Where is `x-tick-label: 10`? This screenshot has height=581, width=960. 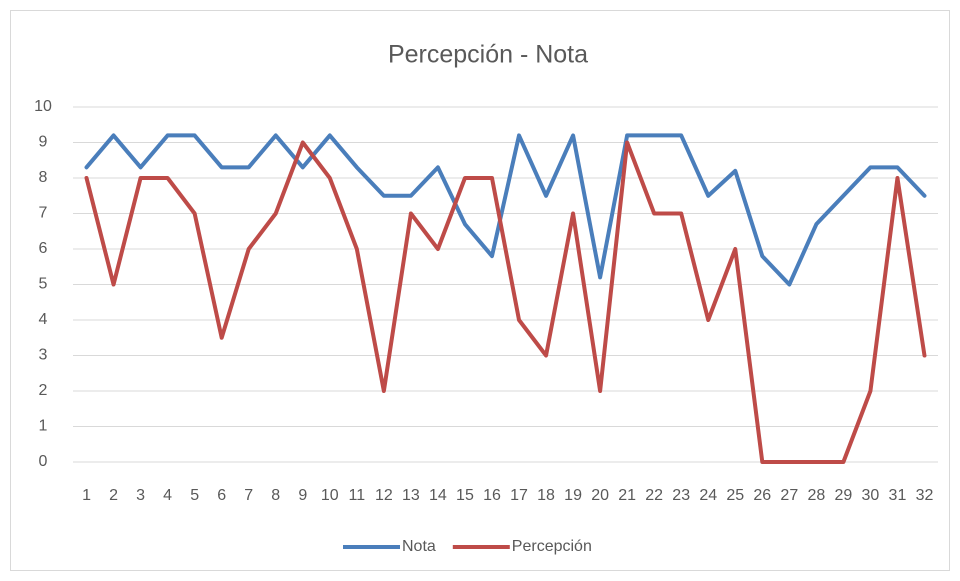
x-tick-label: 10 is located at coordinates (330, 495).